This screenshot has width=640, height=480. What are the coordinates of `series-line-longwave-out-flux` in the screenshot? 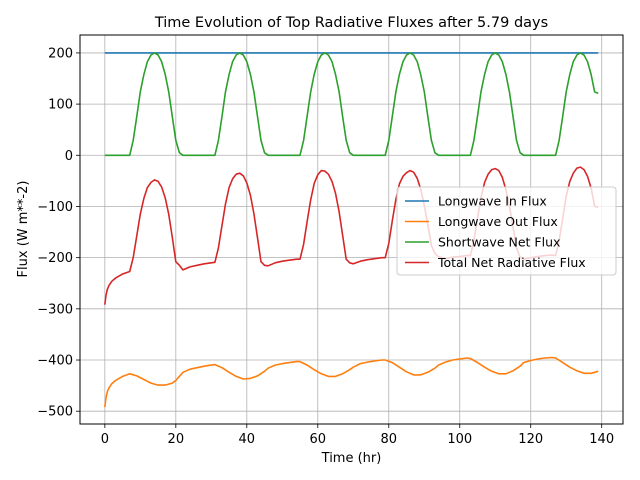 It's located at (351, 382).